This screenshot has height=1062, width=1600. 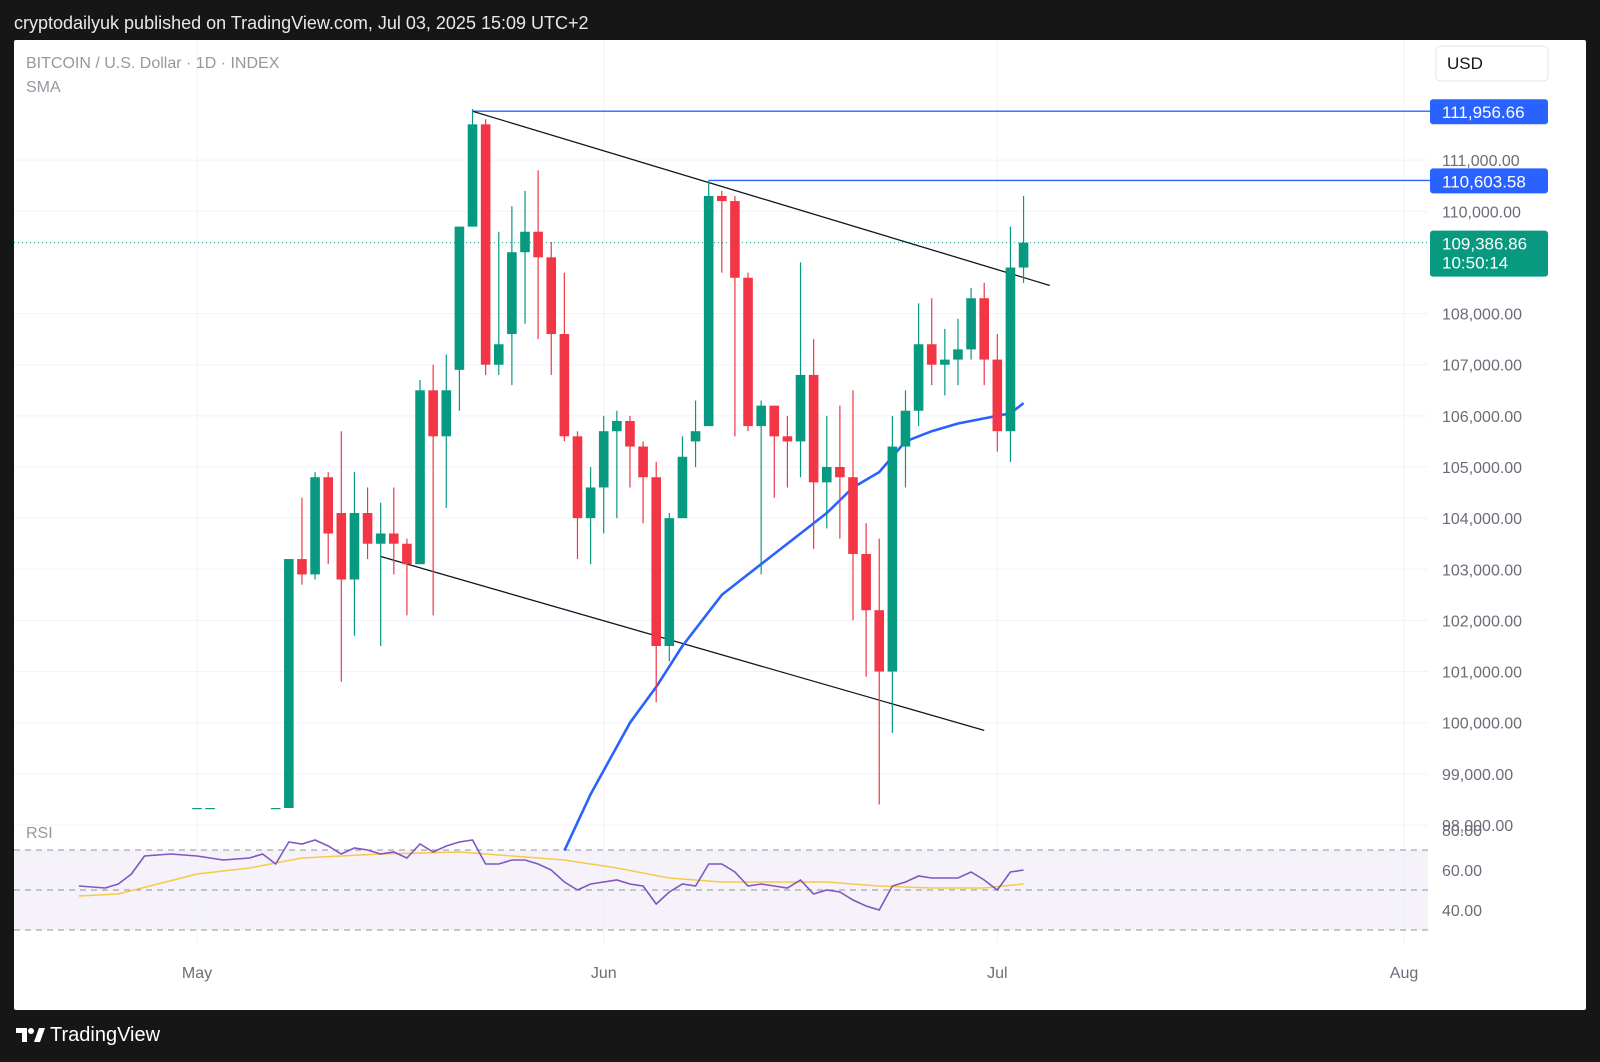 I want to click on price-tick-label: 107,000.00, so click(x=1482, y=366).